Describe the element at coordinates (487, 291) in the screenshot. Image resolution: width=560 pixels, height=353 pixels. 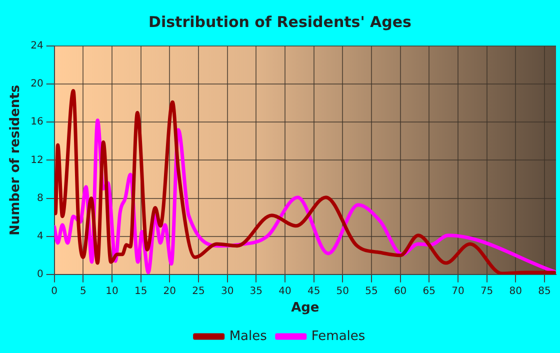
I see `x-tick-label: 75` at that location.